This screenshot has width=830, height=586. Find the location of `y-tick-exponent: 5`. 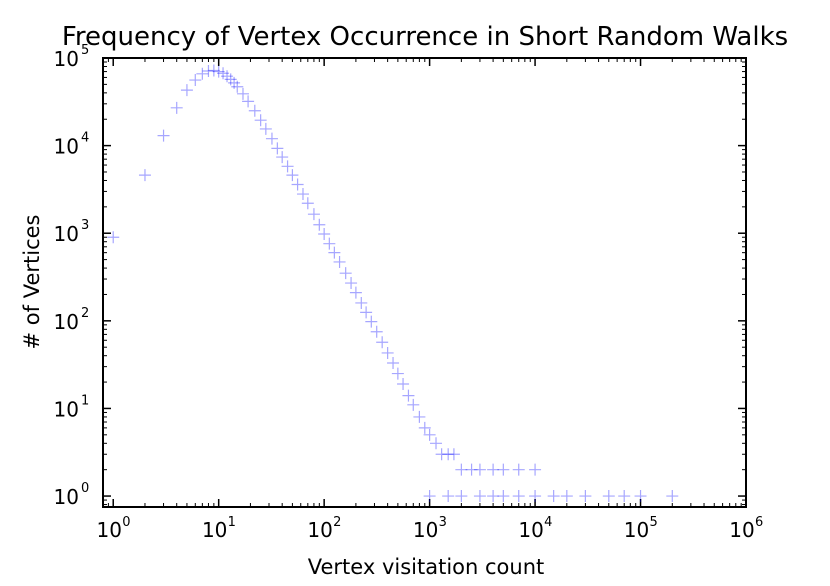

y-tick-exponent: 5 is located at coordinates (85, 50).